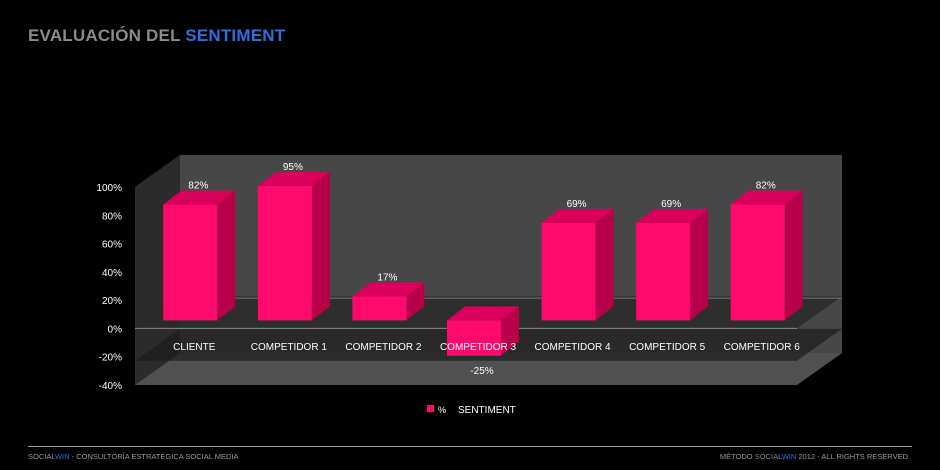 This screenshot has height=470, width=940. What do you see at coordinates (383, 347) in the screenshot?
I see `x-tick-label: COMPETIDOR 2` at bounding box center [383, 347].